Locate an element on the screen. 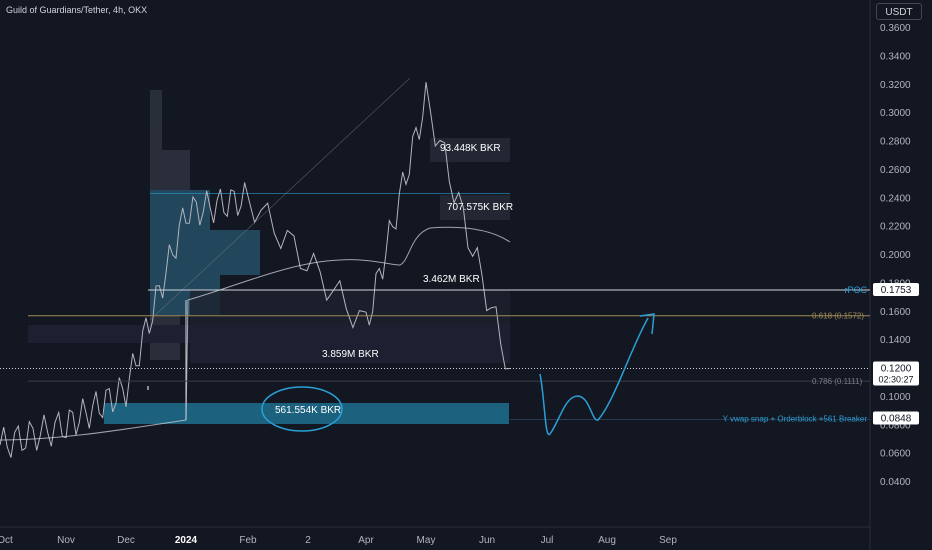 This screenshot has width=932, height=550. annotation-label: 707.575K BKR is located at coordinates (480, 207).